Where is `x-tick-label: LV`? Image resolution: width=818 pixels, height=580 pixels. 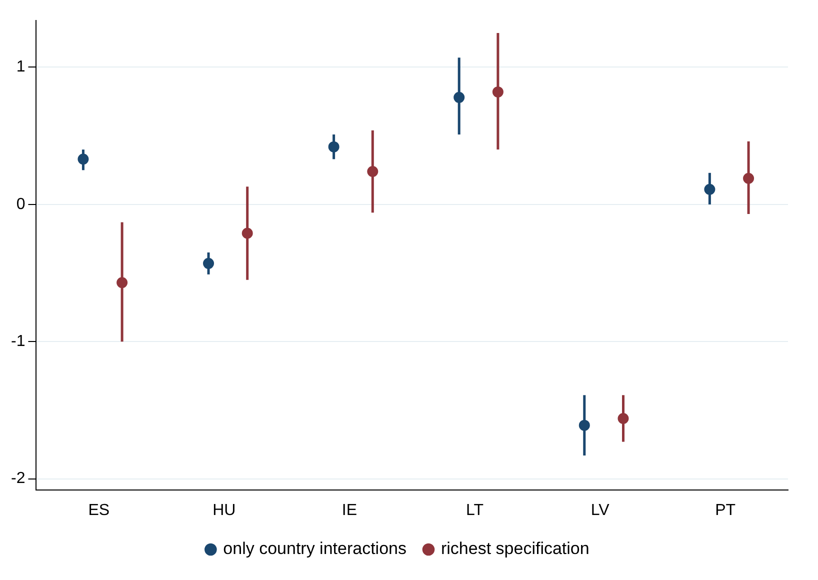 x-tick-label: LV is located at coordinates (600, 510).